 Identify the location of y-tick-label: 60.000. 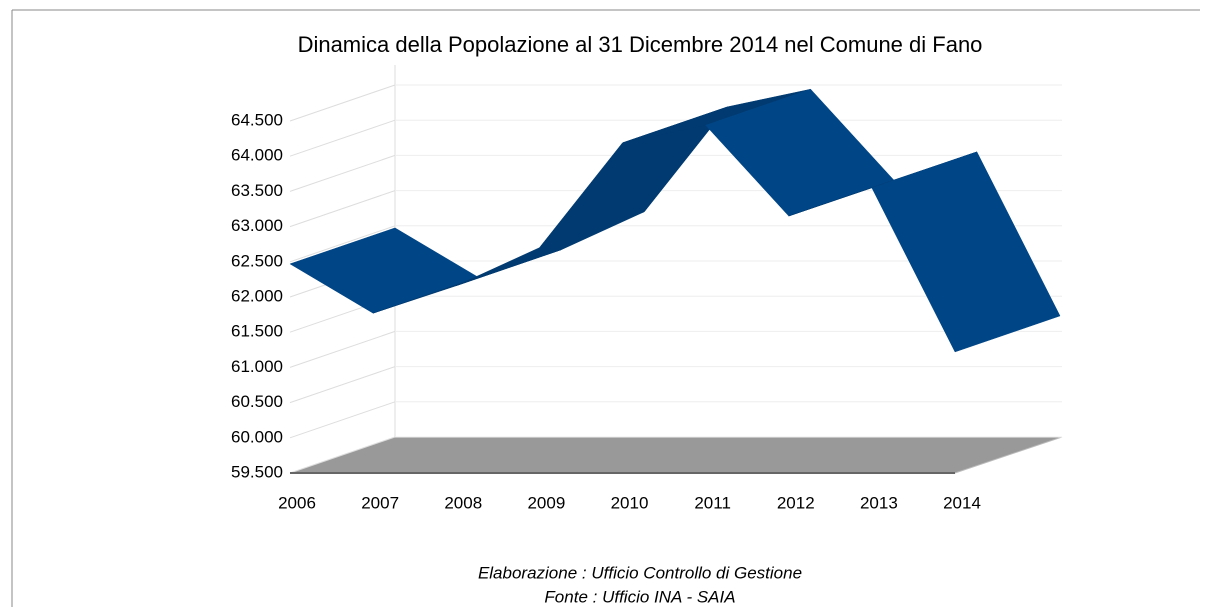
(257, 436).